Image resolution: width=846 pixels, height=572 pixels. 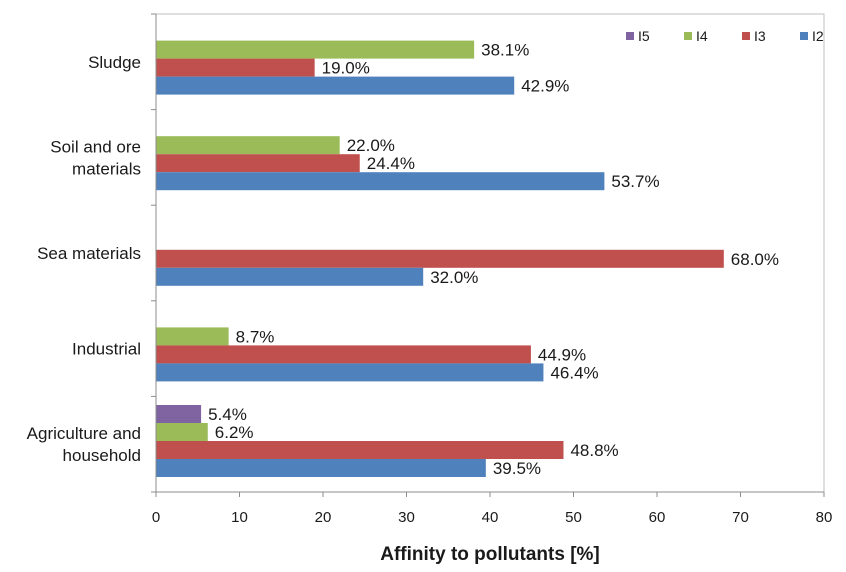 What do you see at coordinates (89, 253) in the screenshot?
I see `category-label-2: Sea materials` at bounding box center [89, 253].